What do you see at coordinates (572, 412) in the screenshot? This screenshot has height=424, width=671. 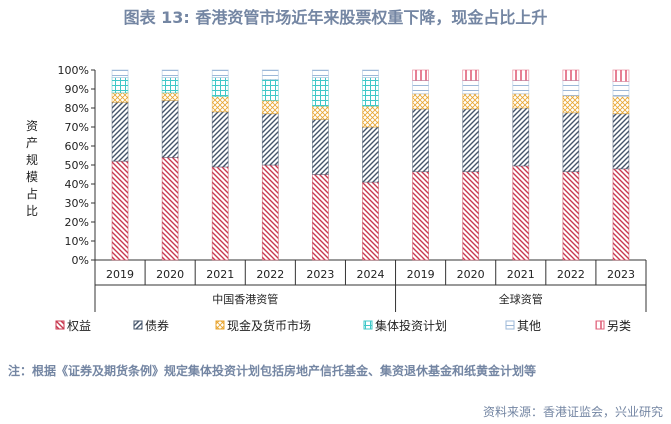 I see `chart-source: 资料来源：香港证监会，兴业研究` at bounding box center [572, 412].